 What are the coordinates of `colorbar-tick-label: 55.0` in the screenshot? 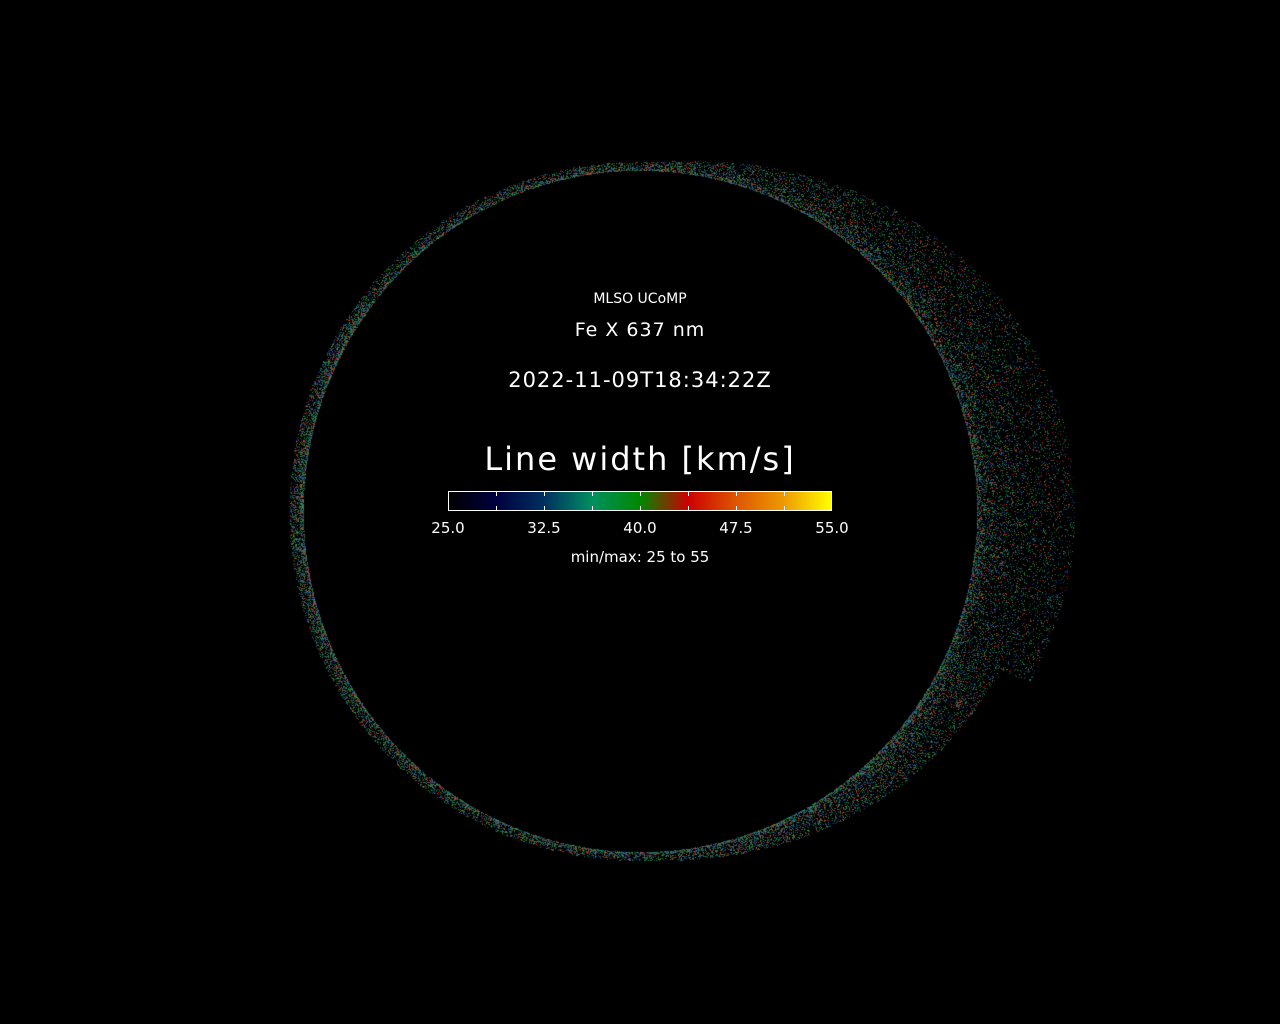 It's located at (832, 528).